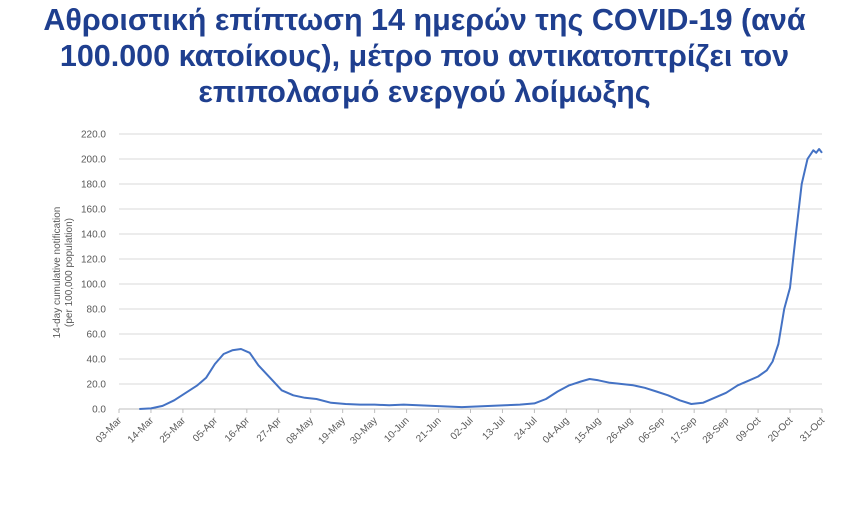  Describe the element at coordinates (99, 410) in the screenshot. I see `y-tick-label: 0.0` at that location.